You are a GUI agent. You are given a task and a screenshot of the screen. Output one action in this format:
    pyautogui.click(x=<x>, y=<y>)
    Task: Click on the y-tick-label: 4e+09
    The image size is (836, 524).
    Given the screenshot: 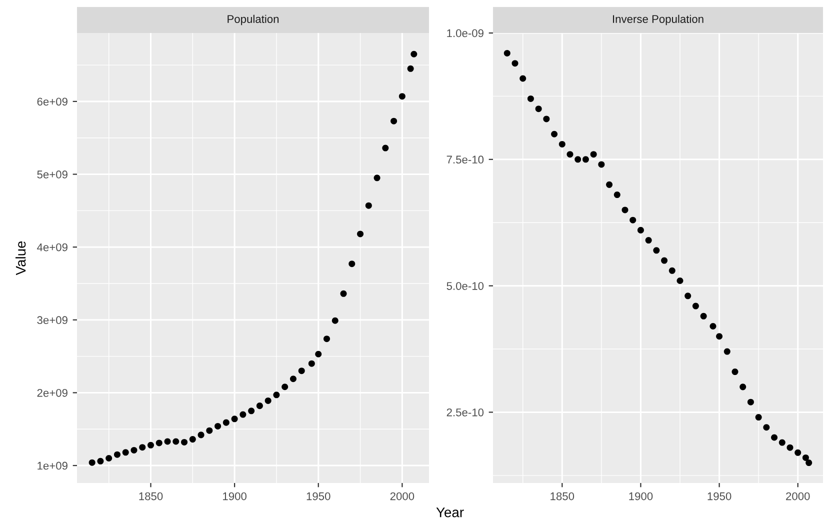 What is the action you would take?
    pyautogui.click(x=52, y=247)
    